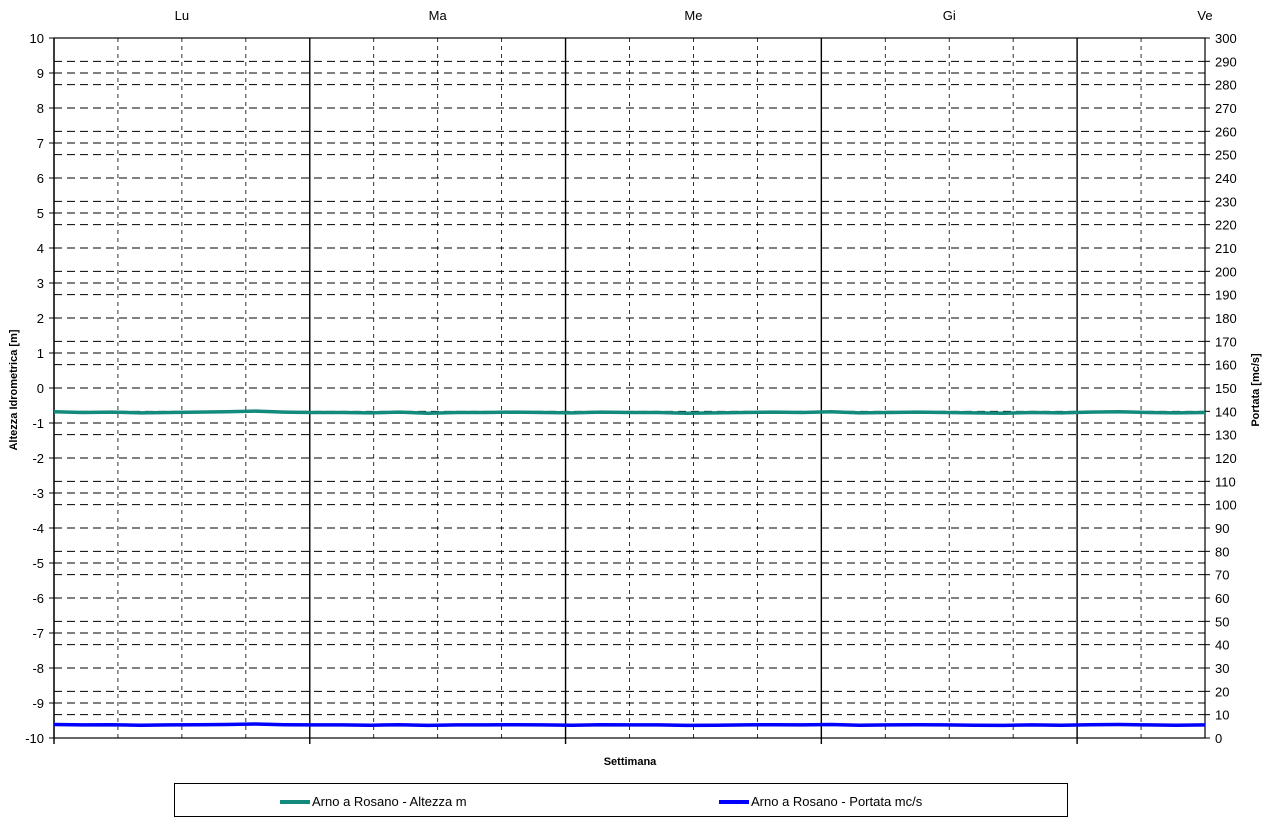 The image size is (1273, 817). Describe the element at coordinates (1226, 505) in the screenshot. I see `y2-tick-label: 100` at that location.